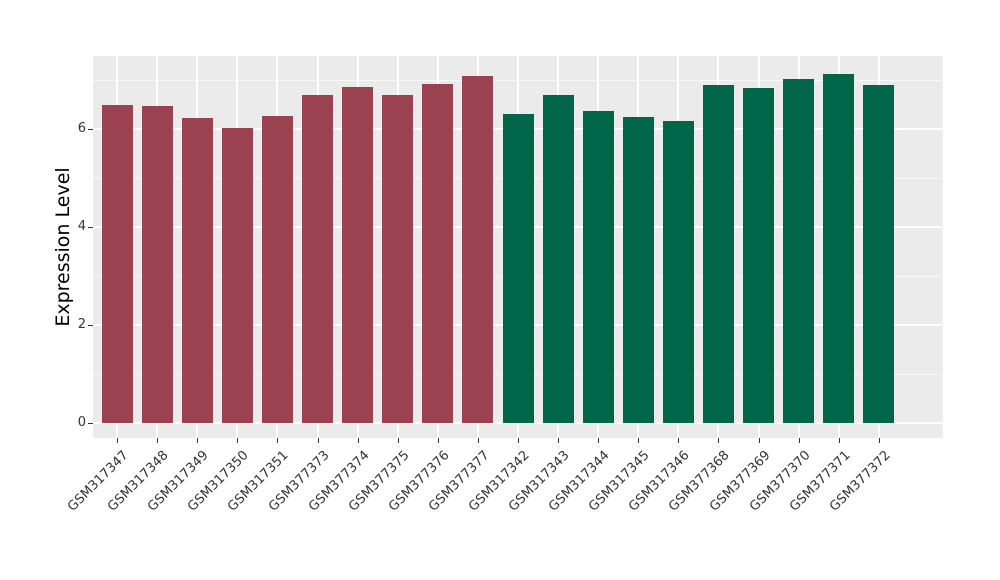 The height and width of the screenshot is (580, 1000). Describe the element at coordinates (398, 259) in the screenshot. I see `bar-GSM377375` at that location.